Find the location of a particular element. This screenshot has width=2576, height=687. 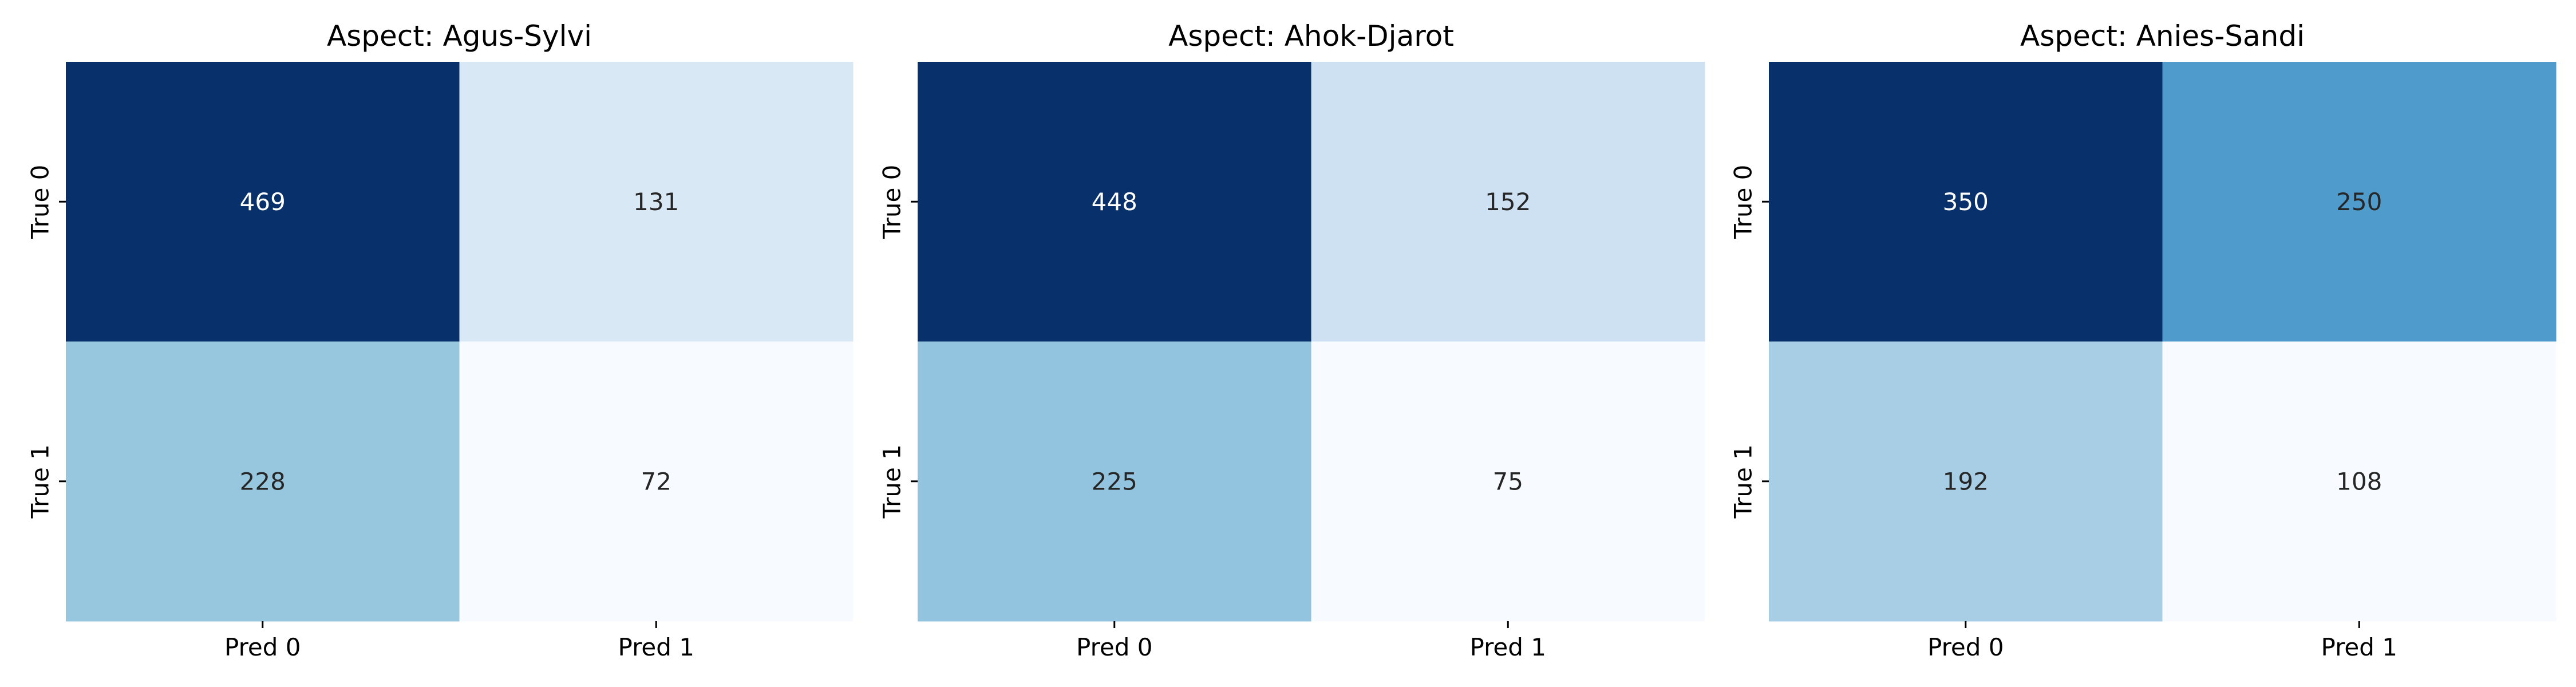

cell-value-label: 225 is located at coordinates (1114, 481).